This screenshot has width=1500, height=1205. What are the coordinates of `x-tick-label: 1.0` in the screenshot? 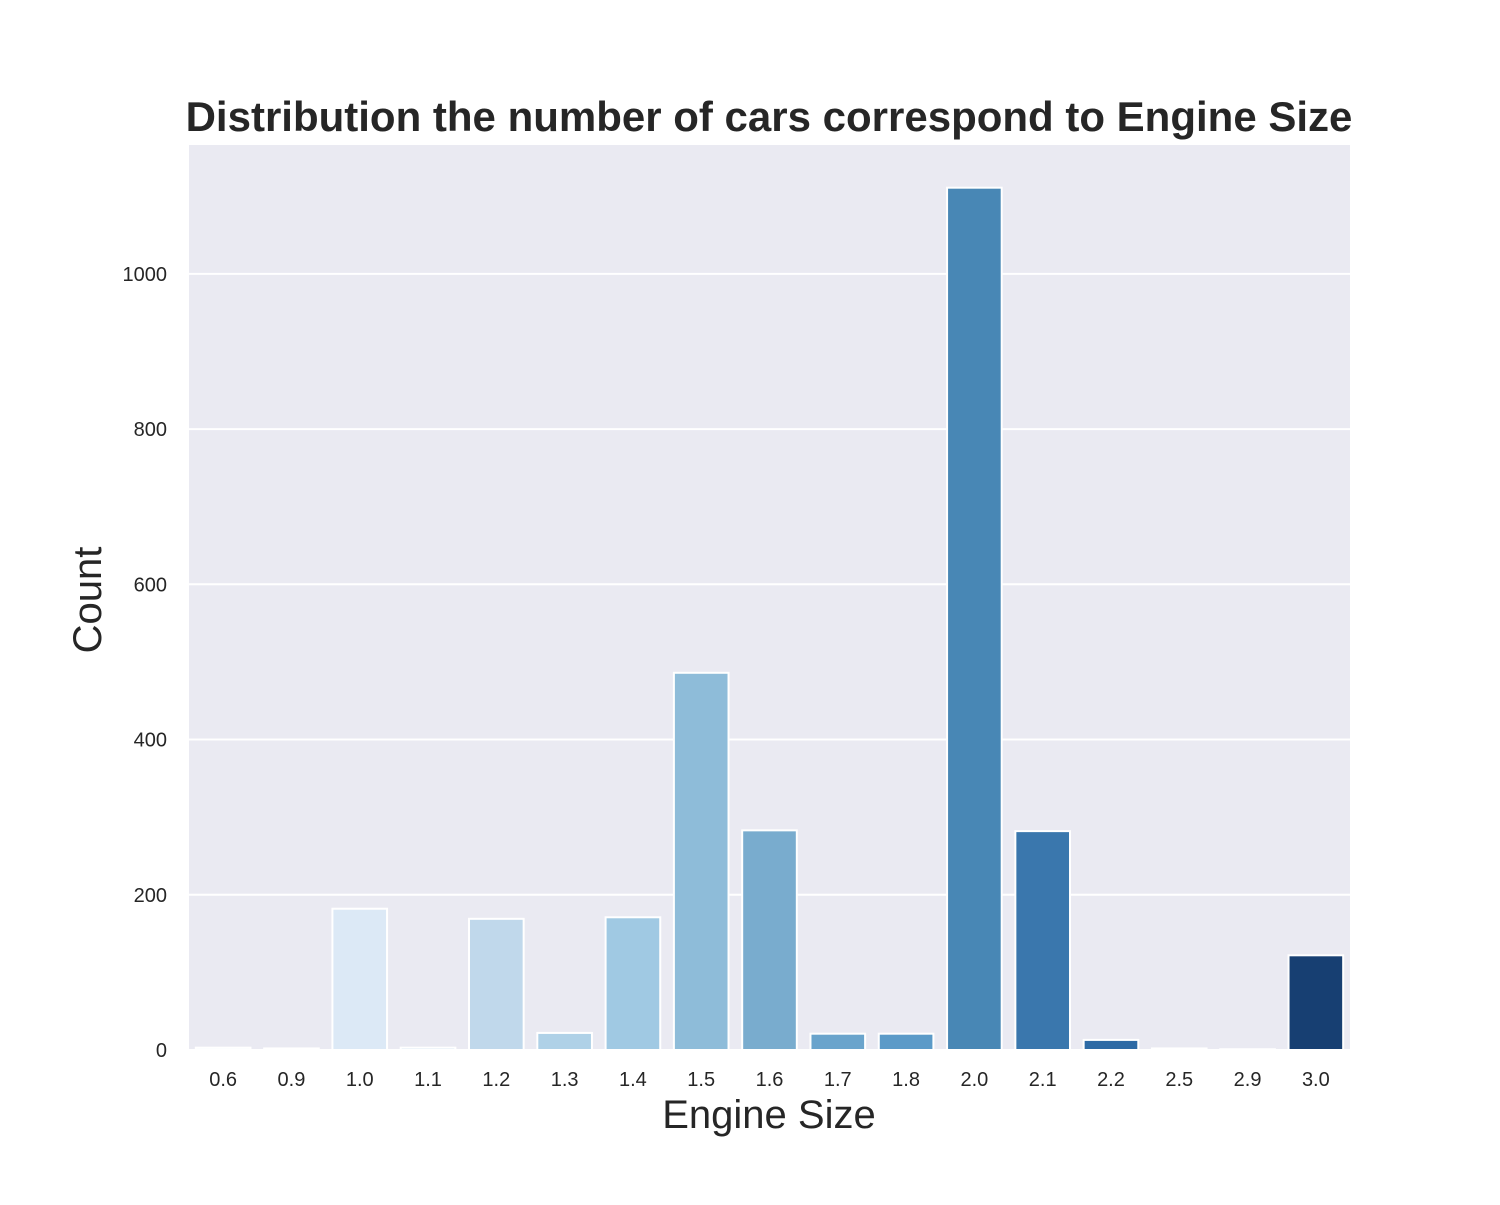 It's located at (360, 1080).